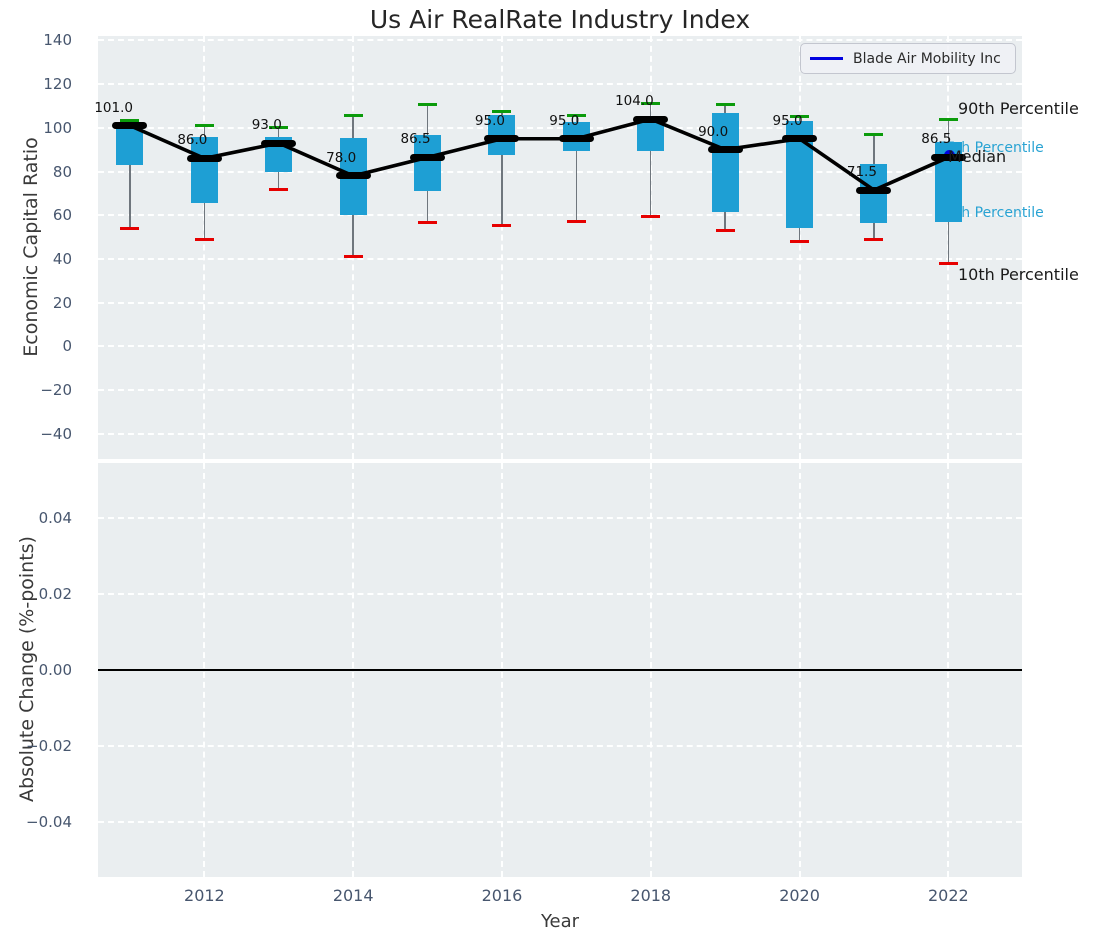 This screenshot has width=1093, height=942. Describe the element at coordinates (713, 131) in the screenshot. I see `median-value-label: 90.0` at that location.